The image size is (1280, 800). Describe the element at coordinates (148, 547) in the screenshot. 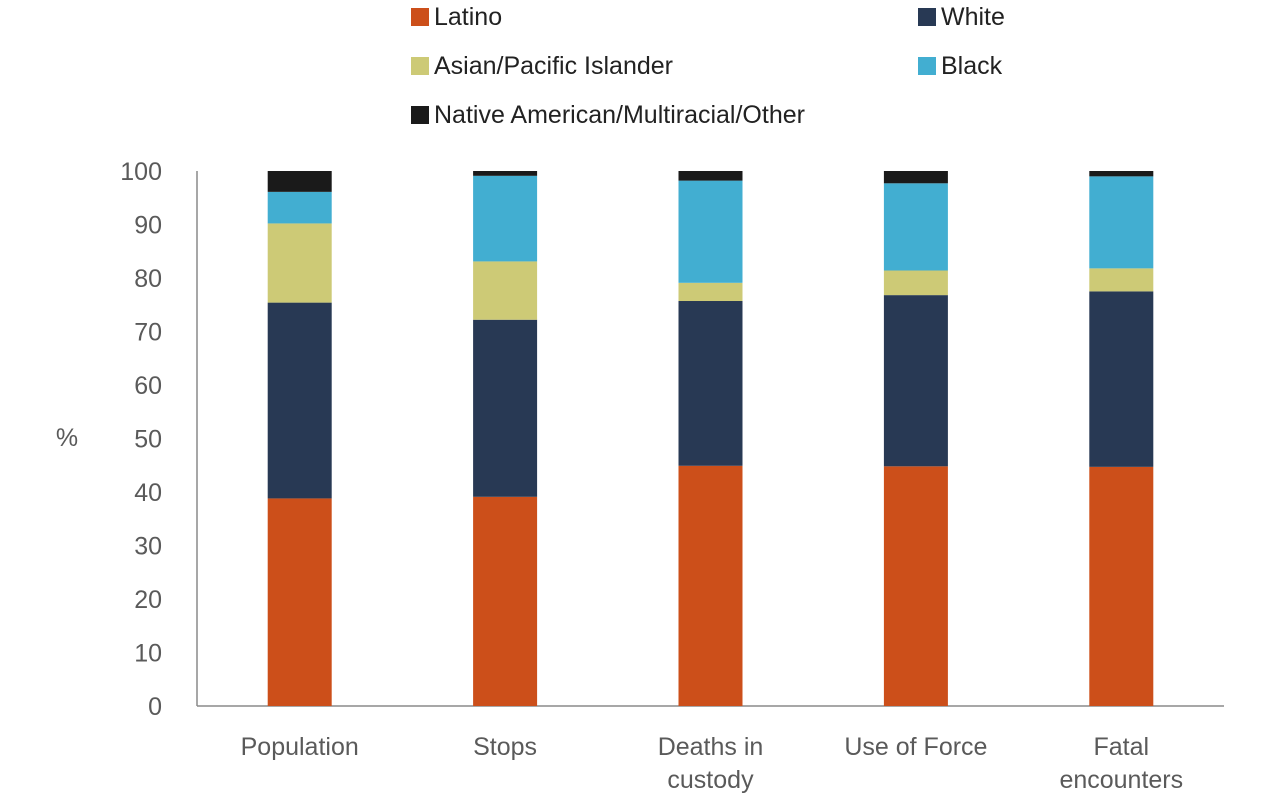

I see `y-tick-label: 30` at that location.